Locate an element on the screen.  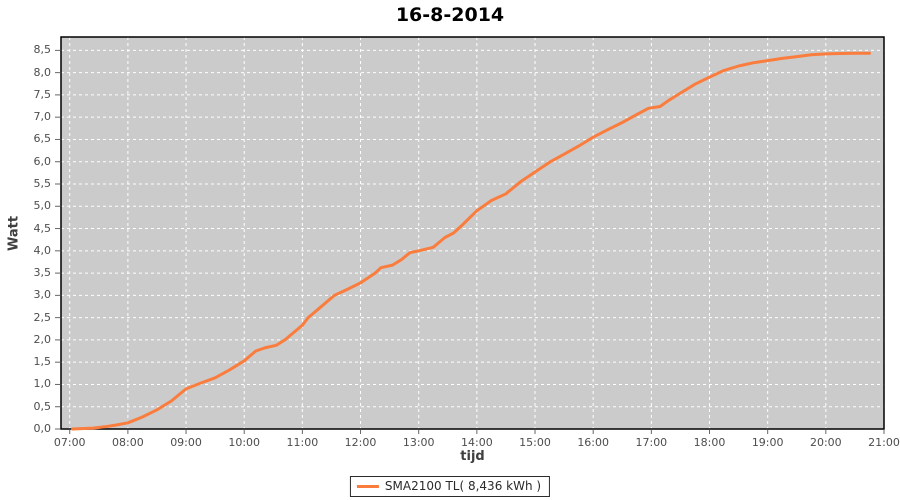
legend-line-swatch is located at coordinates (367, 486).